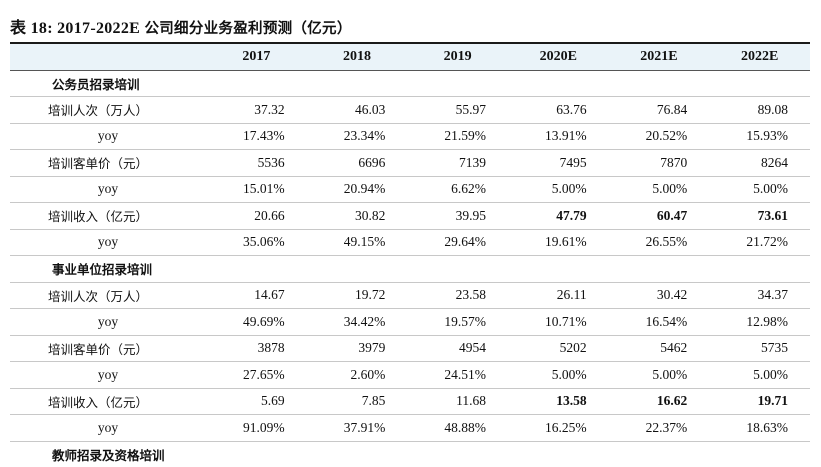 This screenshot has height=467, width=821. What do you see at coordinates (759, 162) in the screenshot?
I see `table-cell: 8264` at bounding box center [759, 162].